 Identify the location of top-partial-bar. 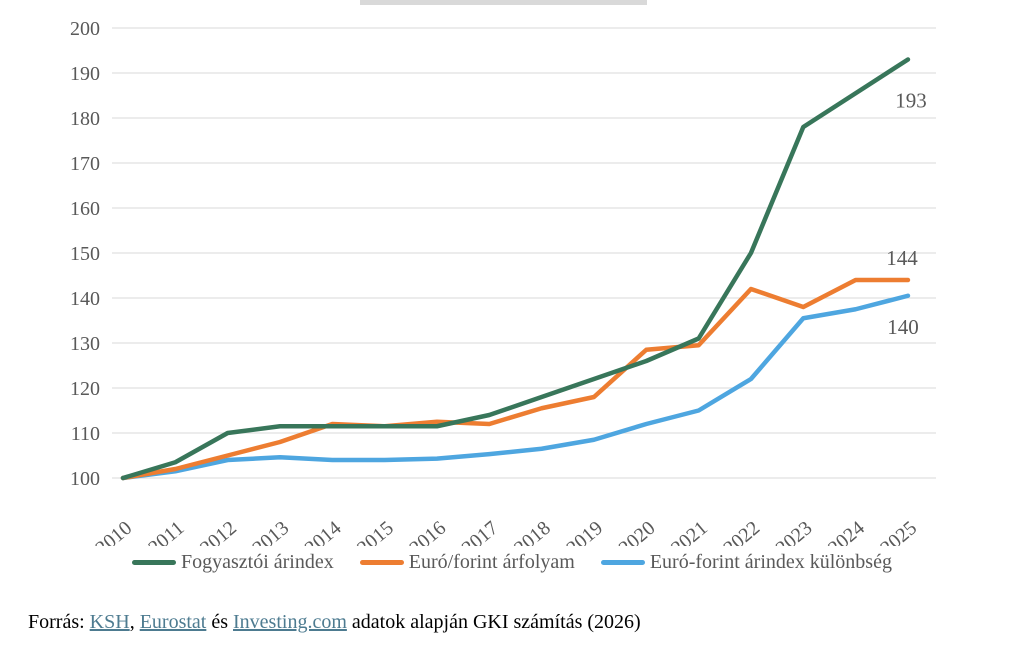
(503, 2).